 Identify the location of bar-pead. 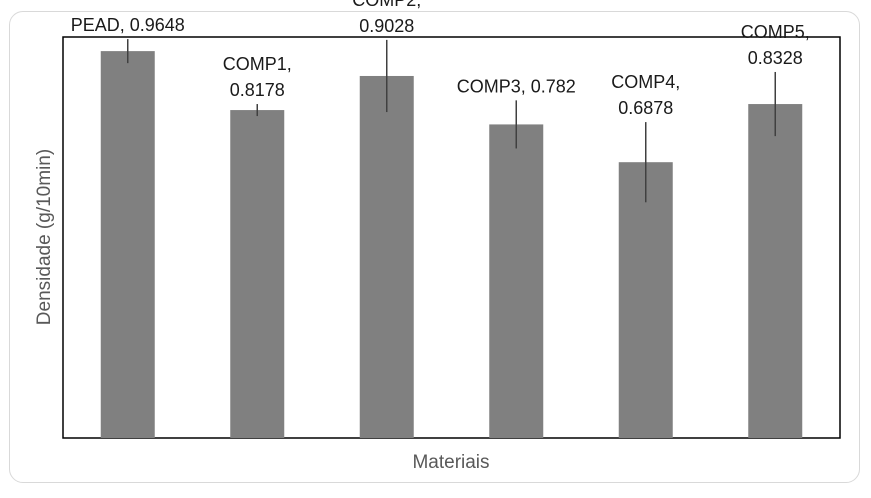
(127, 244).